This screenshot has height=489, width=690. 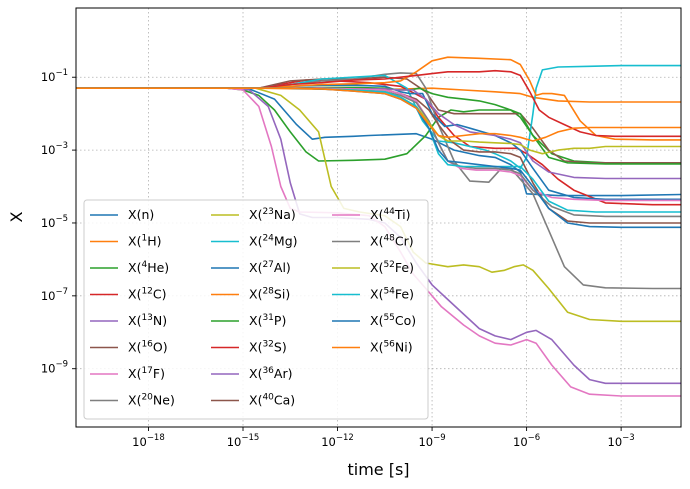 What do you see at coordinates (54, 368) in the screenshot?
I see `y-tick-label: 10⁻⁹` at bounding box center [54, 368].